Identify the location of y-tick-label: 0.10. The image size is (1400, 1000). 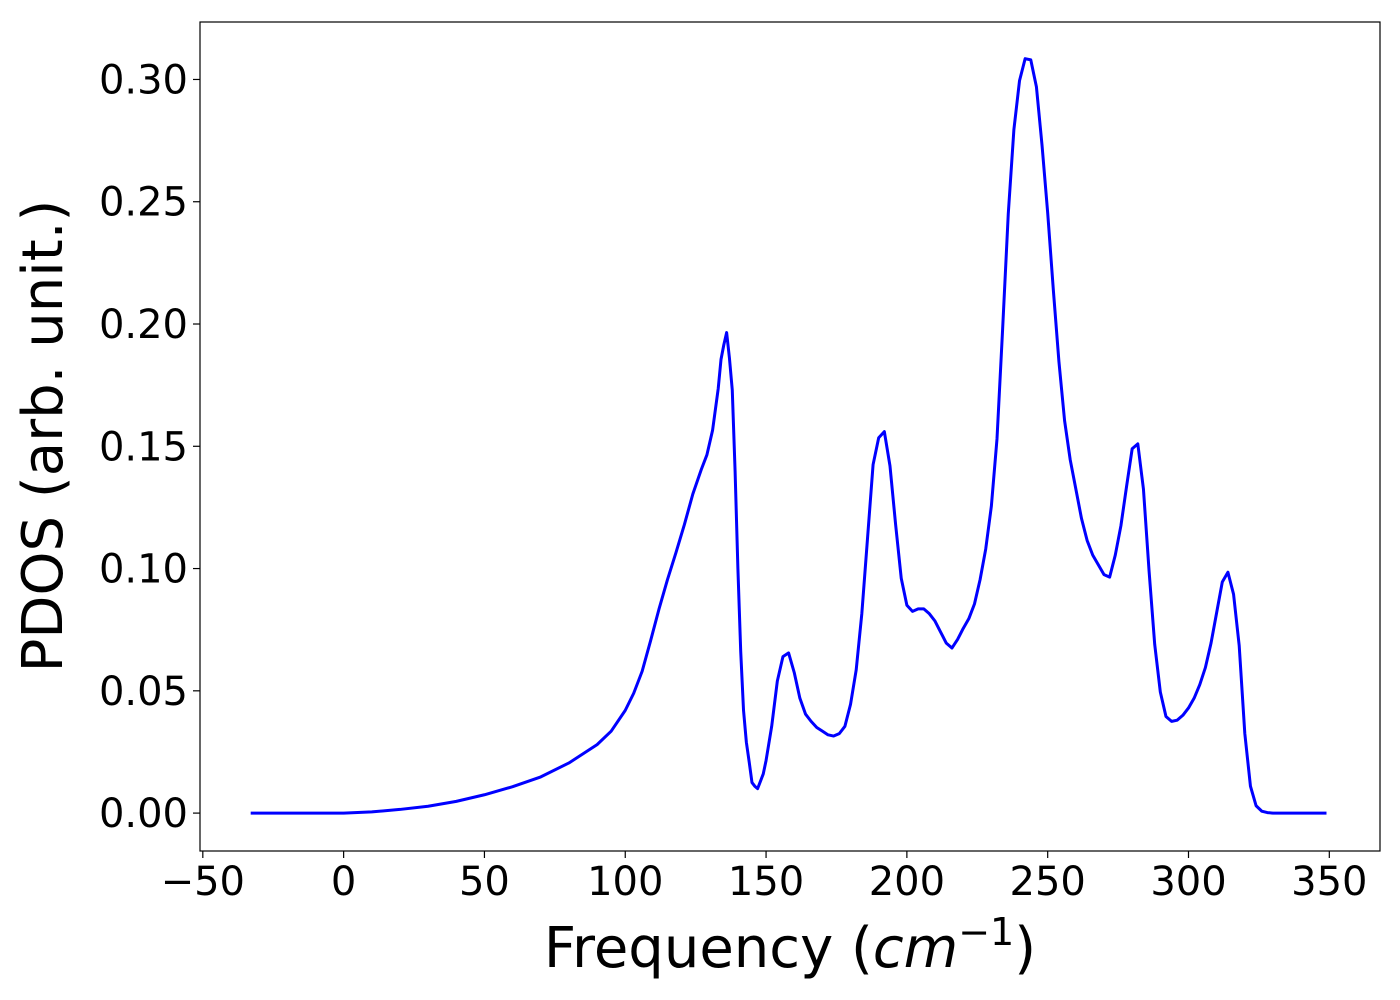
(143, 570).